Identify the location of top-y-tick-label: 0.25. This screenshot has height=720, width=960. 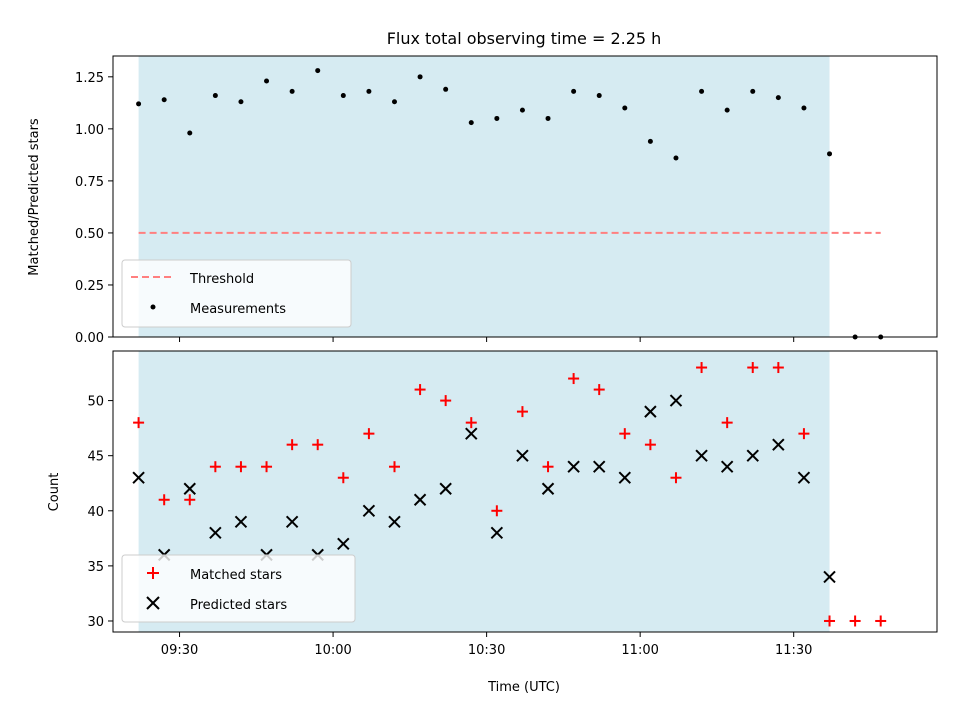
(89, 286).